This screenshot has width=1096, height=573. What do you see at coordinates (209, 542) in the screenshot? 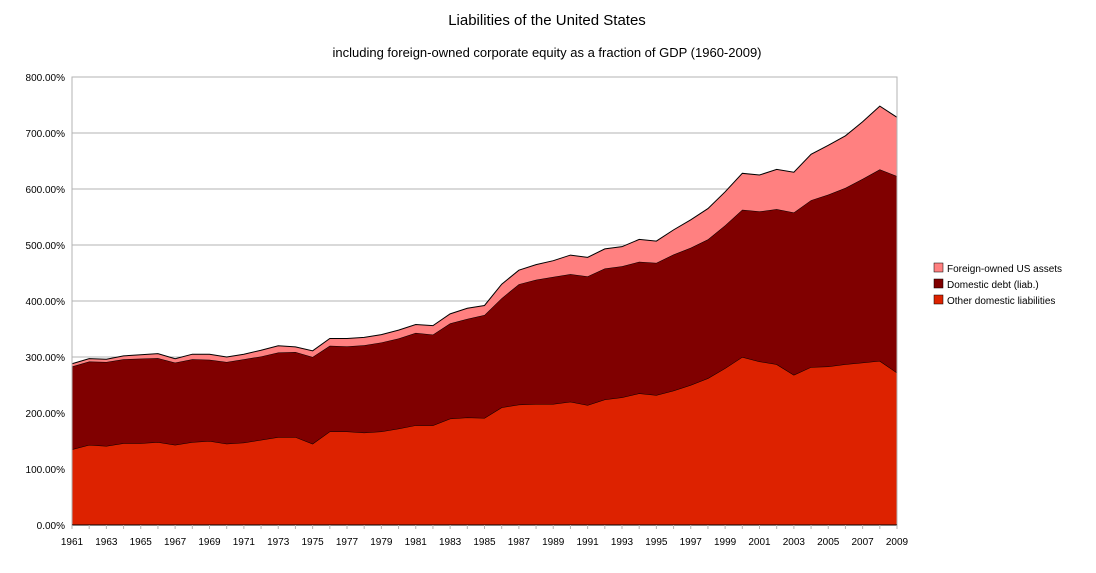
I see `x-tick-label: 1969` at bounding box center [209, 542].